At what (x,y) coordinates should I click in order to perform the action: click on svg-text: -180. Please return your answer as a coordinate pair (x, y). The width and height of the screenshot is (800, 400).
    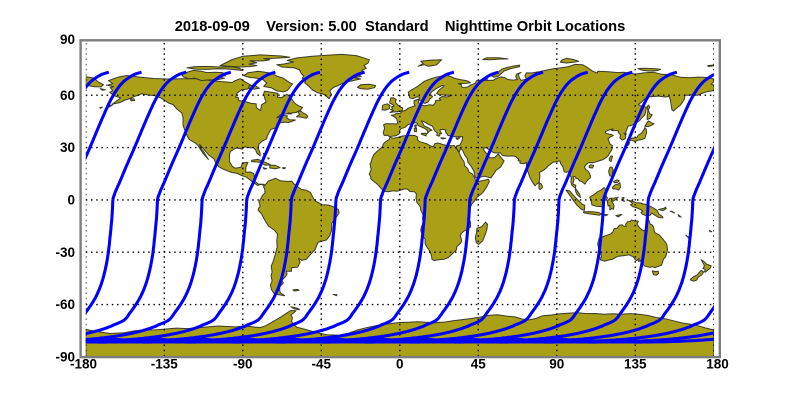
    Looking at the image, I should click on (83, 364).